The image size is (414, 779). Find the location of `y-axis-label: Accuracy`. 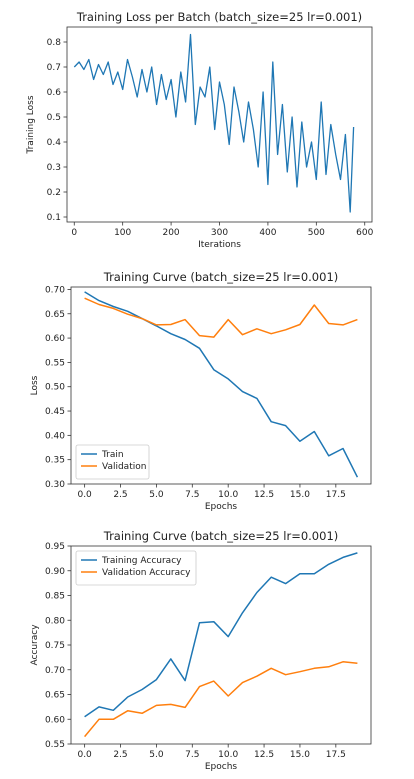

y-axis-label: Accuracy is located at coordinates (35, 645).